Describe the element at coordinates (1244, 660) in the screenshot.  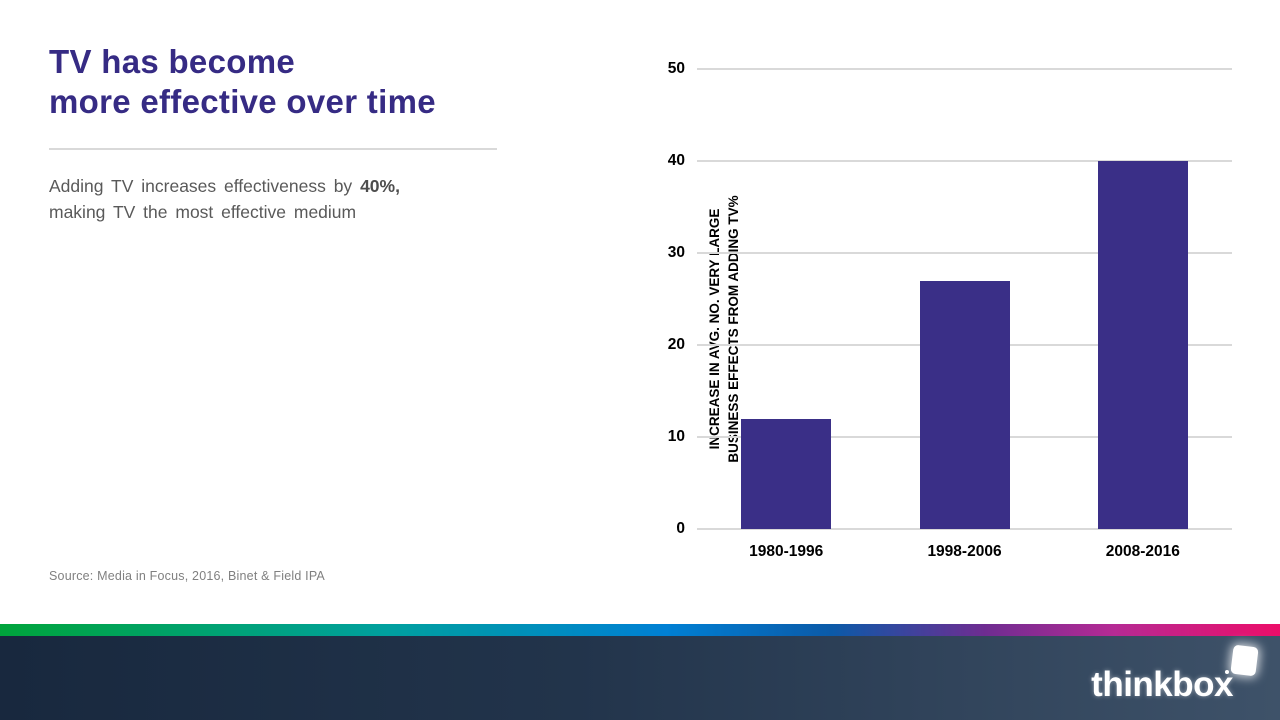
I see `thinkbox-logo-box-icon` at that location.